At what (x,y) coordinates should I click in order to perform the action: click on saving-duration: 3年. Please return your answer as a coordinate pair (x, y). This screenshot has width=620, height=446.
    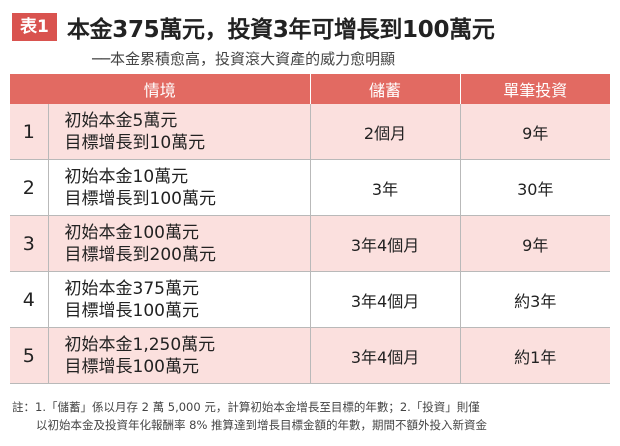
    Looking at the image, I should click on (385, 187).